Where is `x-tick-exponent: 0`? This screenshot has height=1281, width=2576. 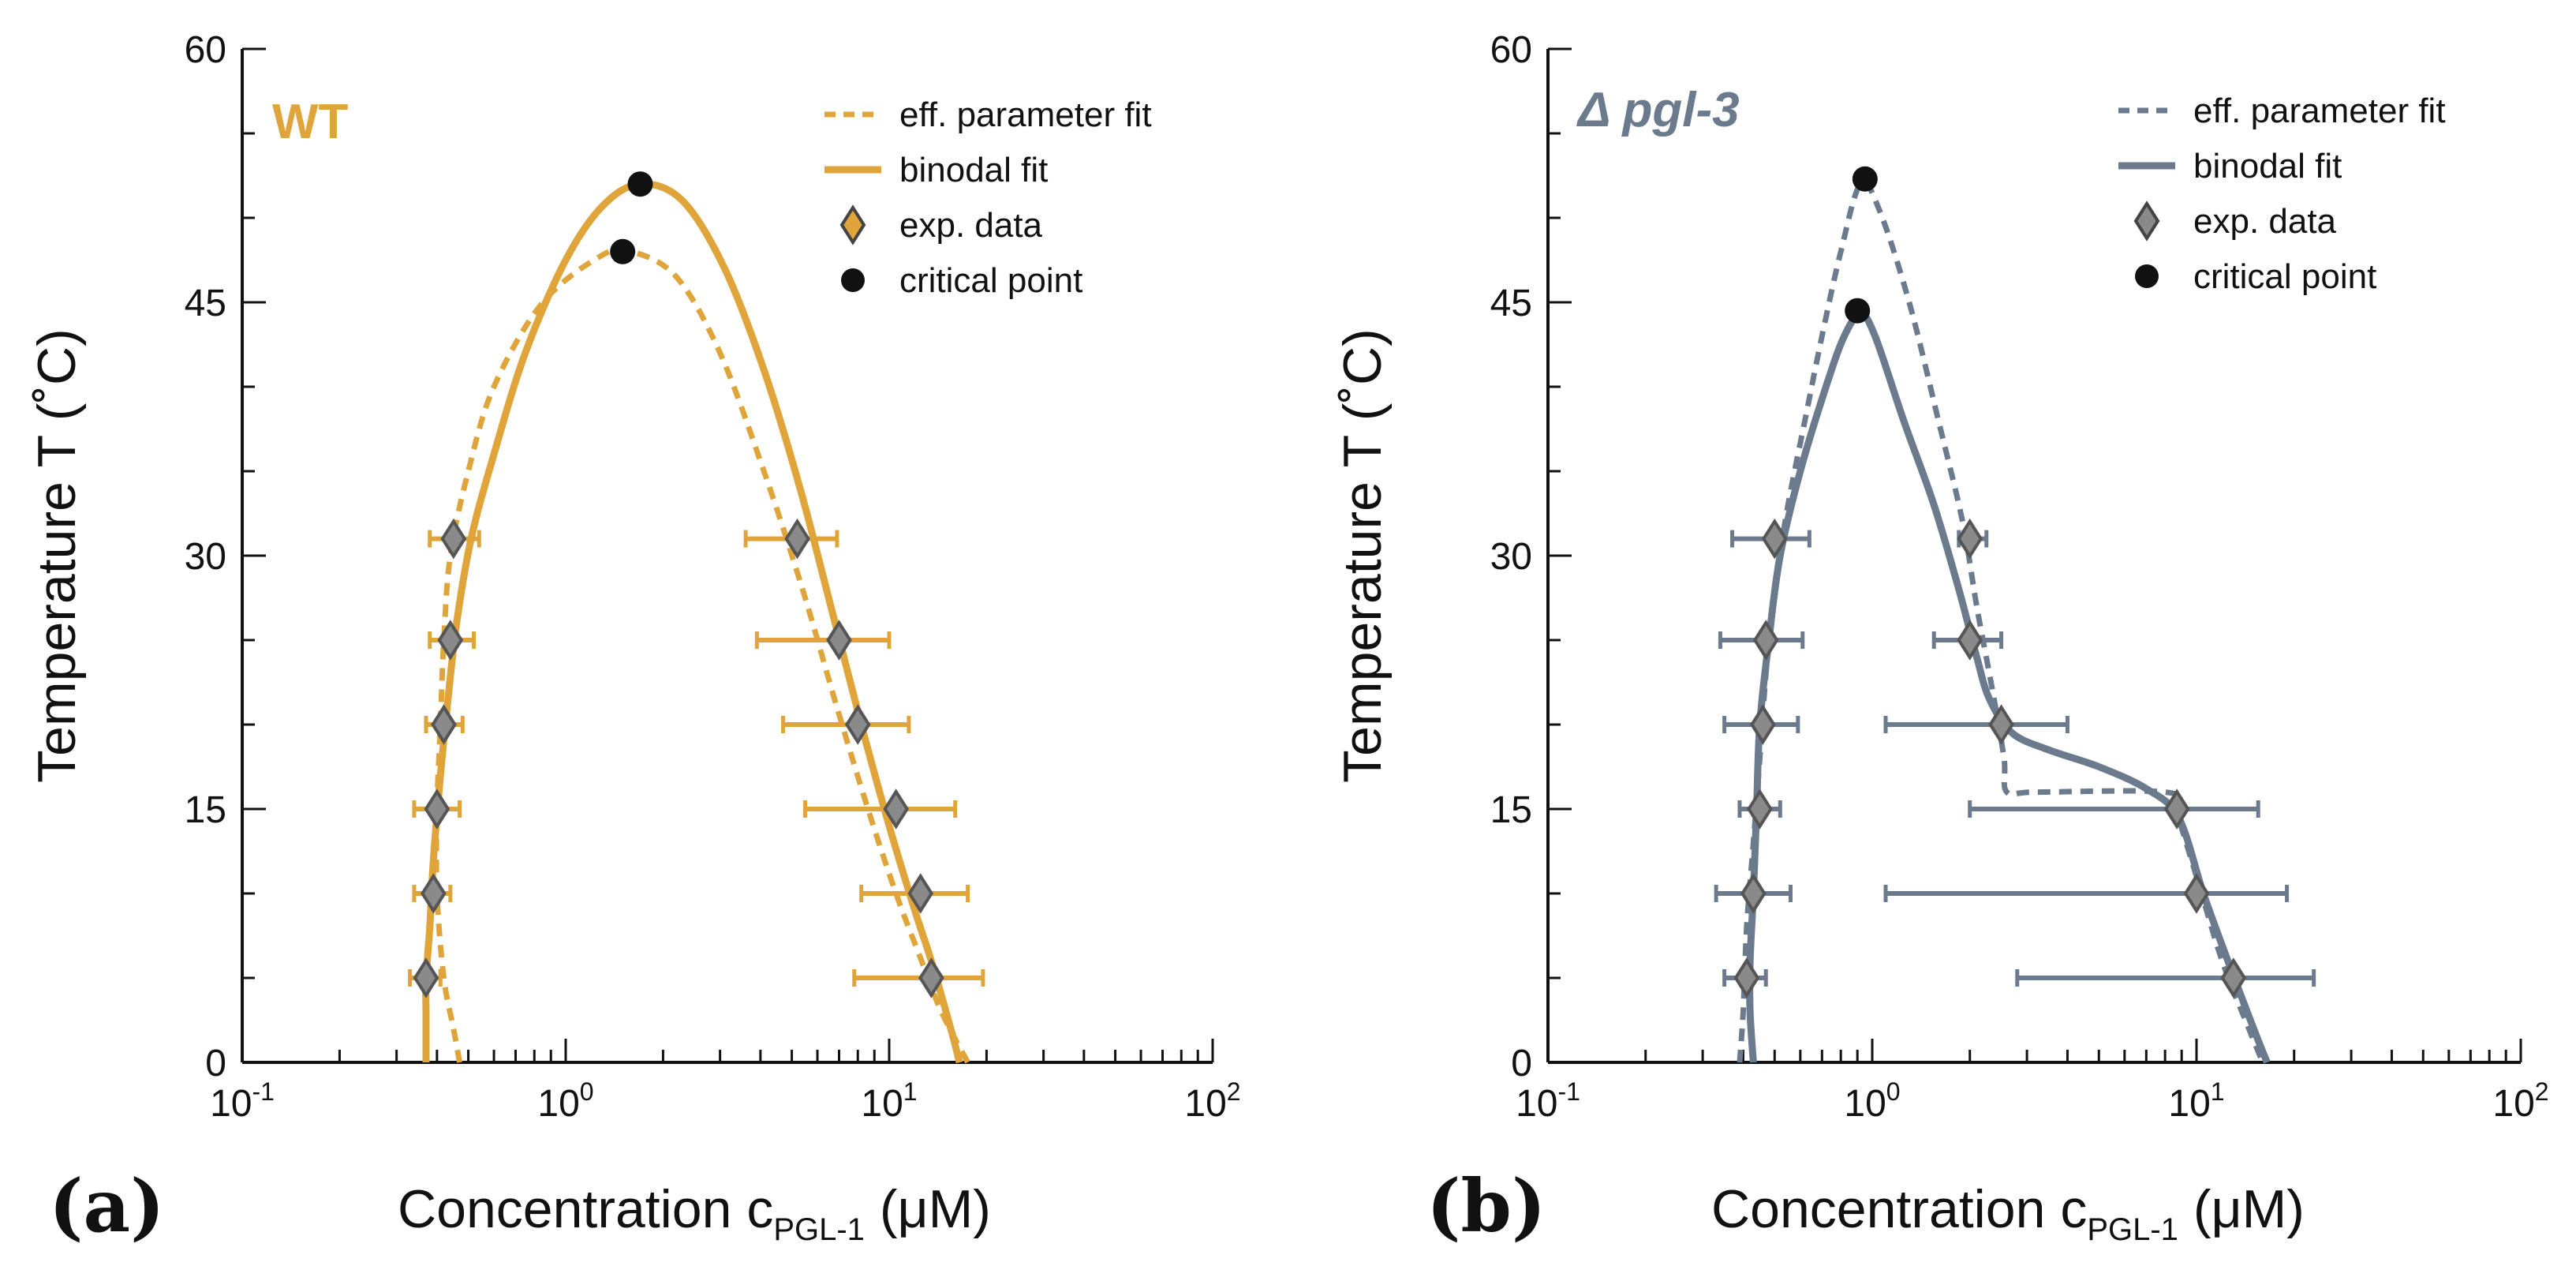 x-tick-exponent: 0 is located at coordinates (587, 1091).